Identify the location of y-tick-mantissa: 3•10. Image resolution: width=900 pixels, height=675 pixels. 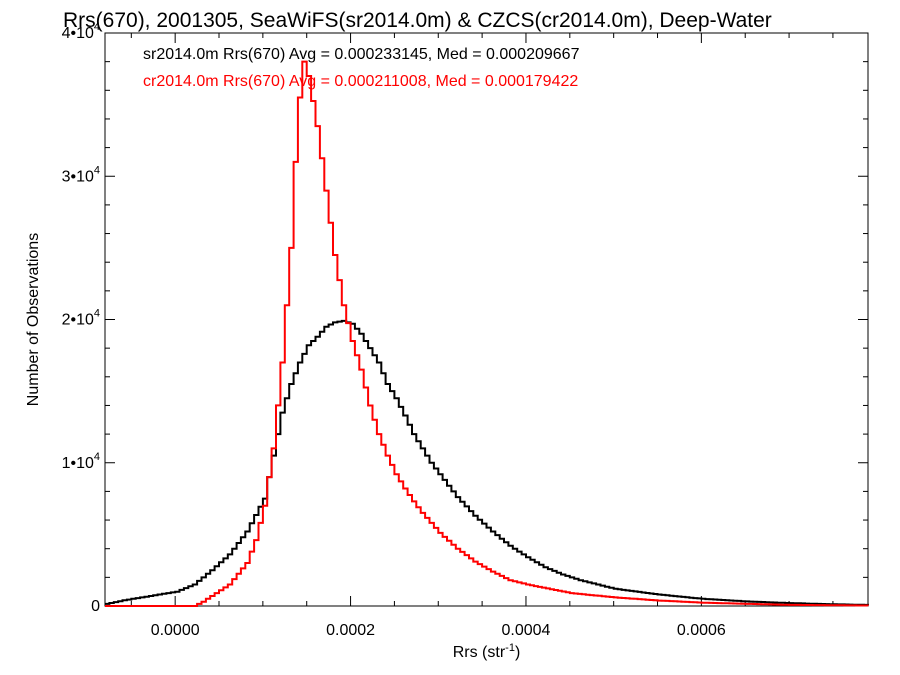
(78, 176).